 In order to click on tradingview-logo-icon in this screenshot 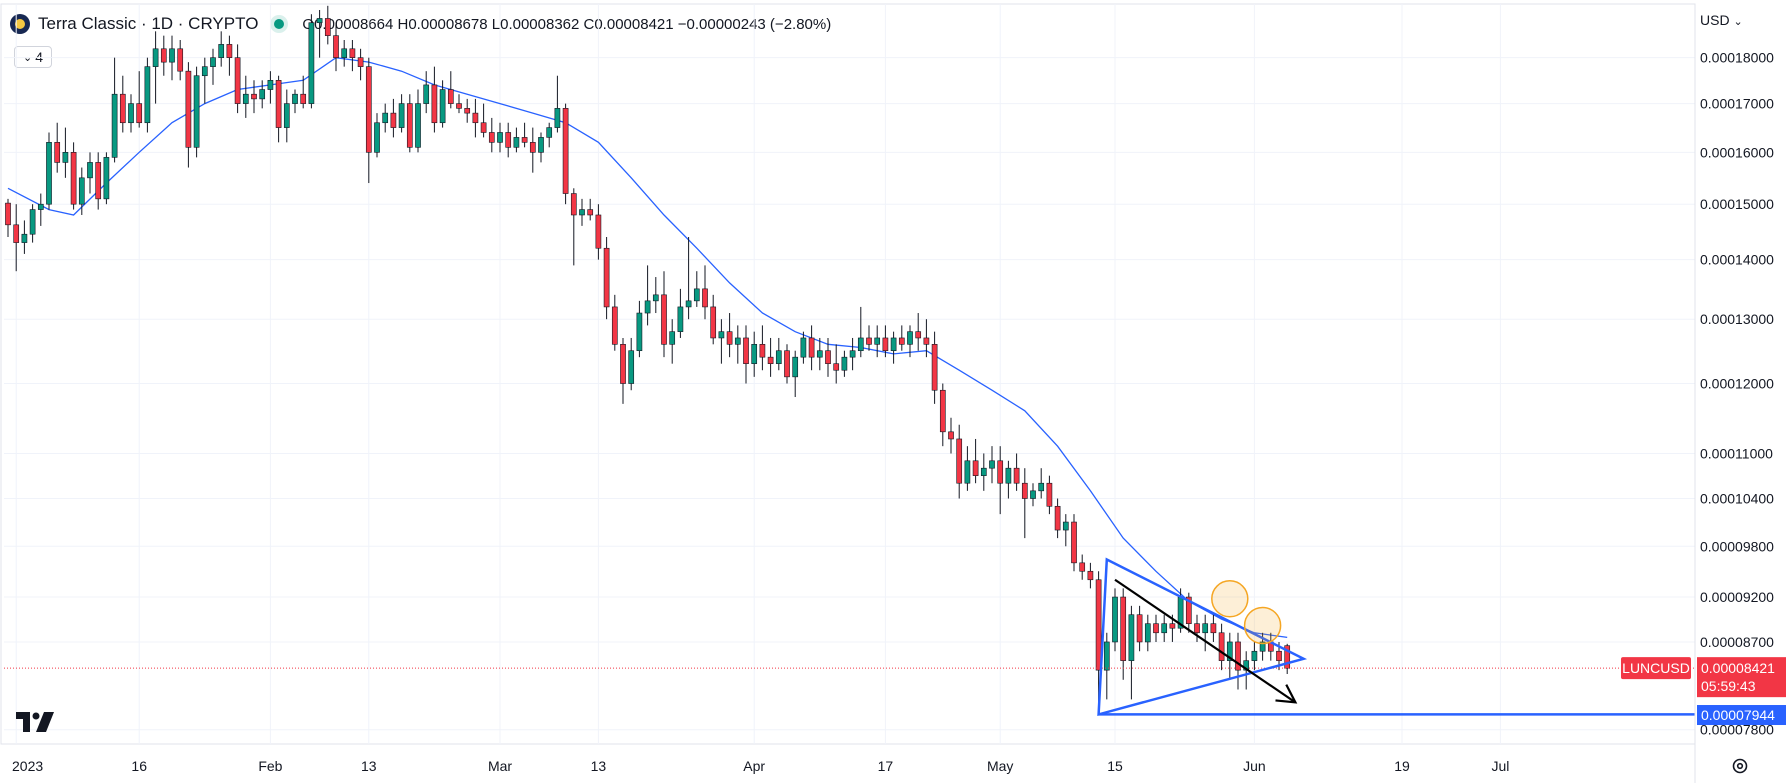, I will do `click(36, 723)`.